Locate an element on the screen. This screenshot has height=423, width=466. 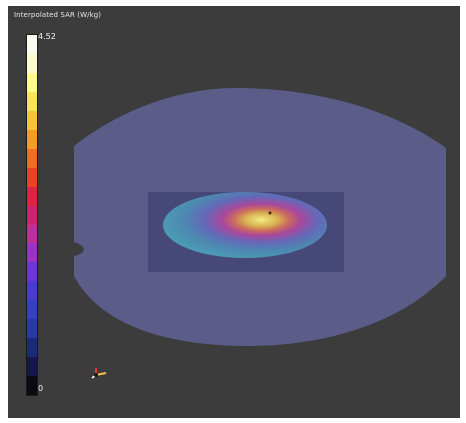
legend-title: Interpolated SAR (W/kg) is located at coordinates (58, 15).